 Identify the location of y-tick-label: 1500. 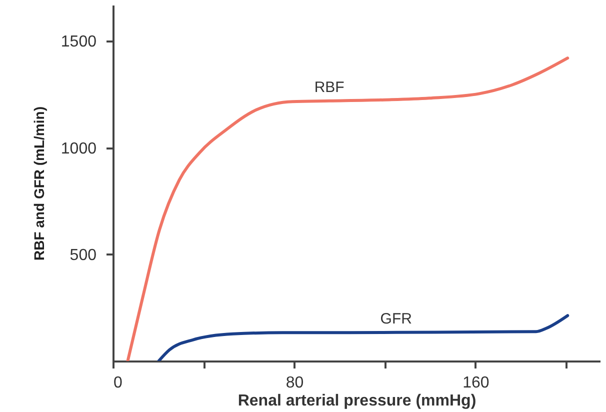
(78, 42).